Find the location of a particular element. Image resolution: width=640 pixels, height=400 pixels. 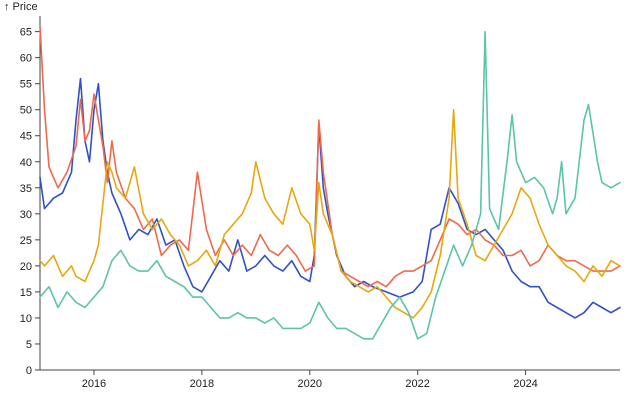

y-tick-label: 60 is located at coordinates (26, 59).